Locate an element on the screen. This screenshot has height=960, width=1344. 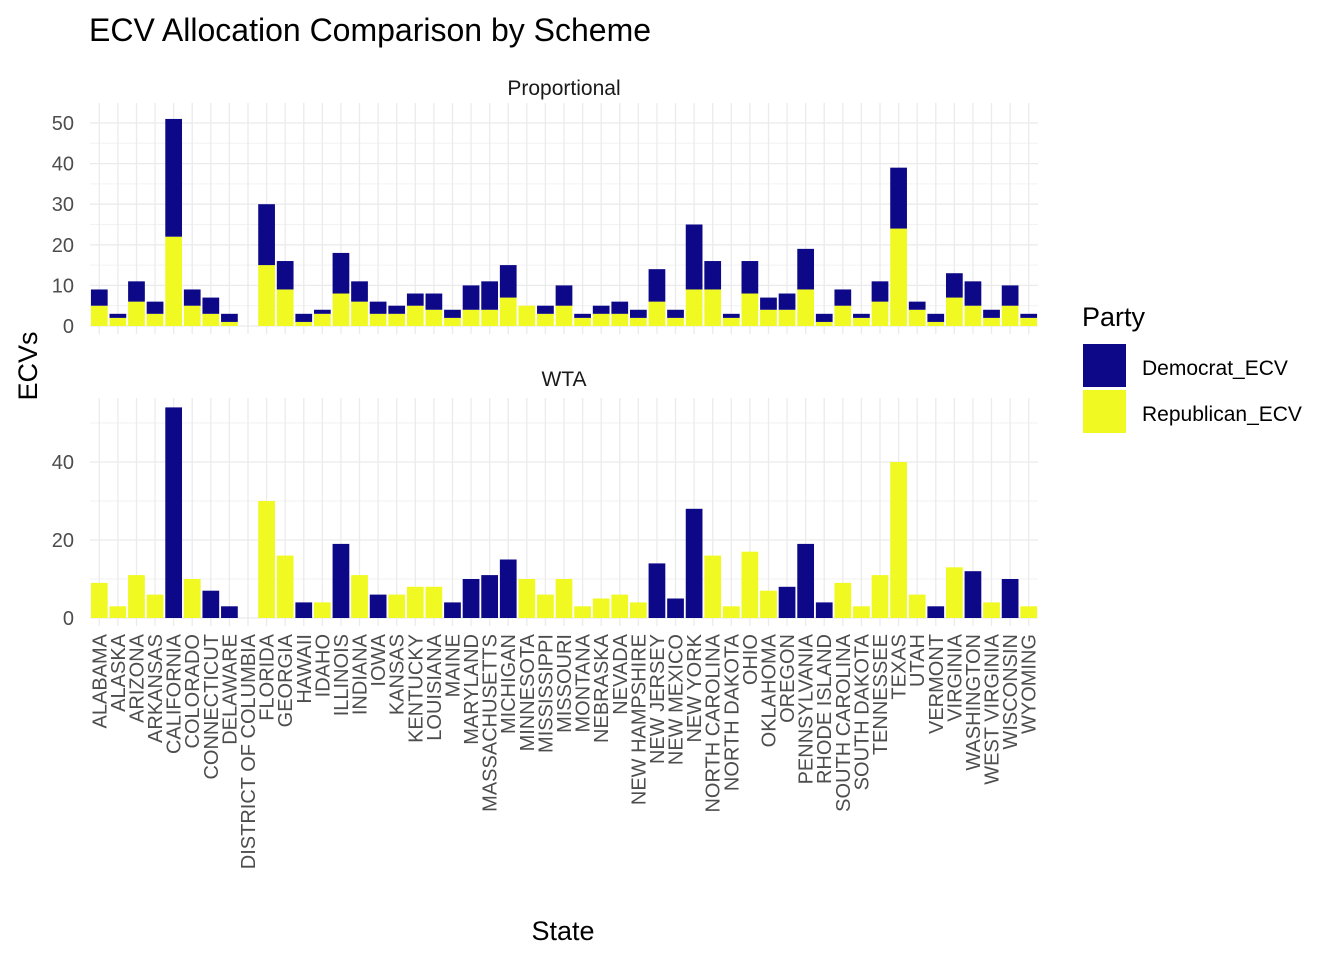
x-tick-label-illinois: ILLINOIS is located at coordinates (342, 675).